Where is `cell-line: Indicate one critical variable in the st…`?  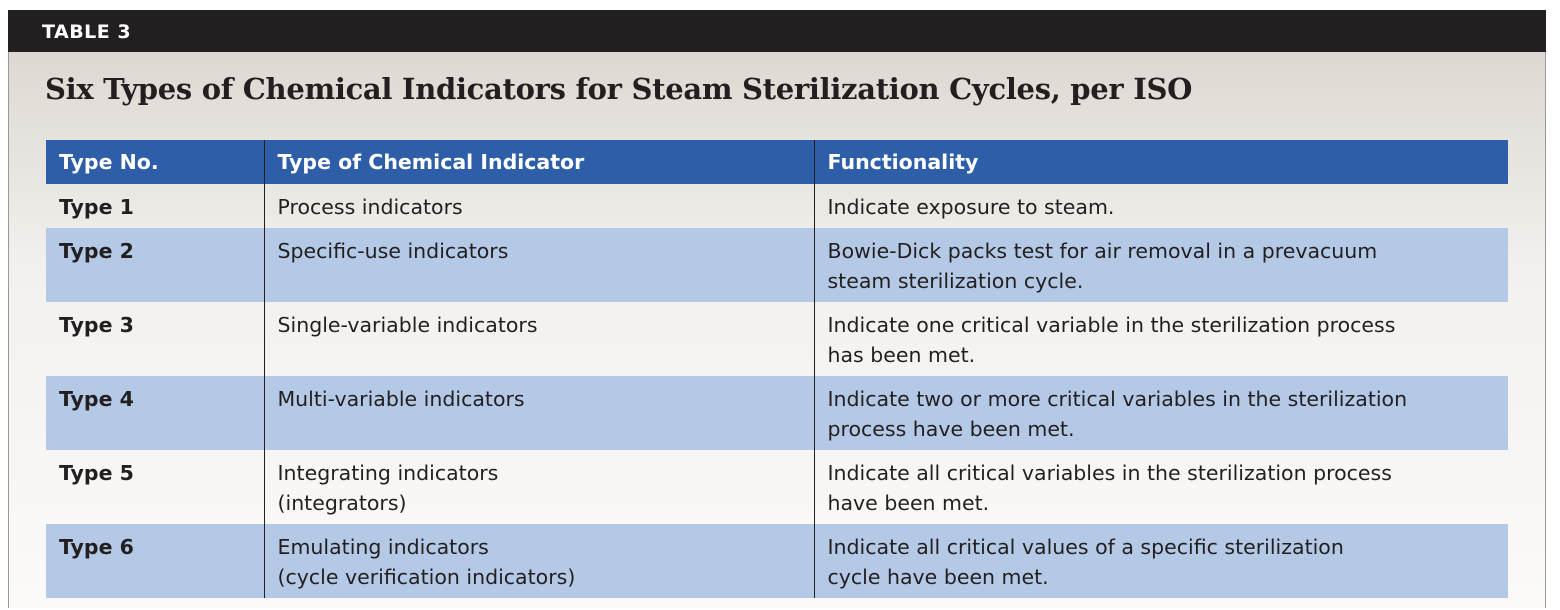 cell-line: Indicate one critical variable in the st… is located at coordinates (1111, 325).